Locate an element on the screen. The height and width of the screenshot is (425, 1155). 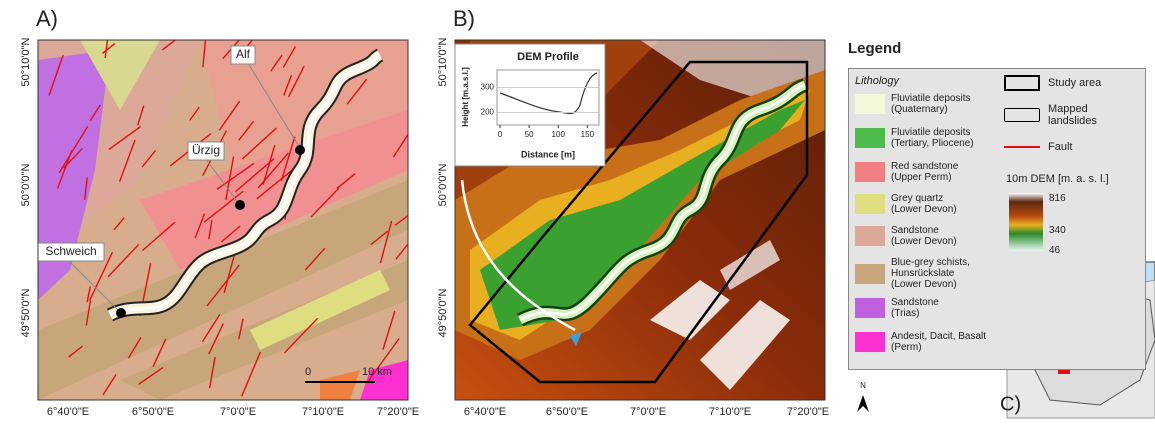
legend-text: Andesit, Dacit, Basalt (Perm) is located at coordinates (938, 342).